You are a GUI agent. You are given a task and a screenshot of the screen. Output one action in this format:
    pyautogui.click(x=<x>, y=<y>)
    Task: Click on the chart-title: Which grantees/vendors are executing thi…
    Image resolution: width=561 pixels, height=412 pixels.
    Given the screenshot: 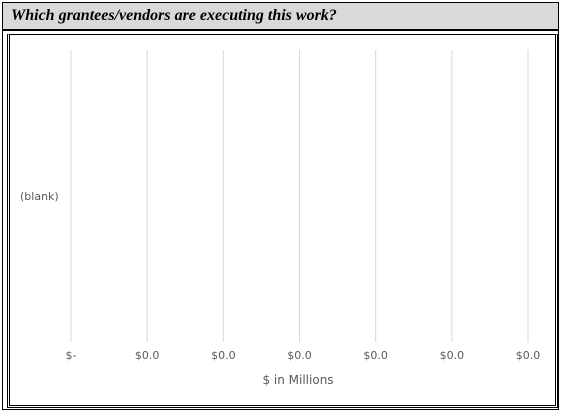 What is the action you would take?
    pyautogui.click(x=174, y=15)
    